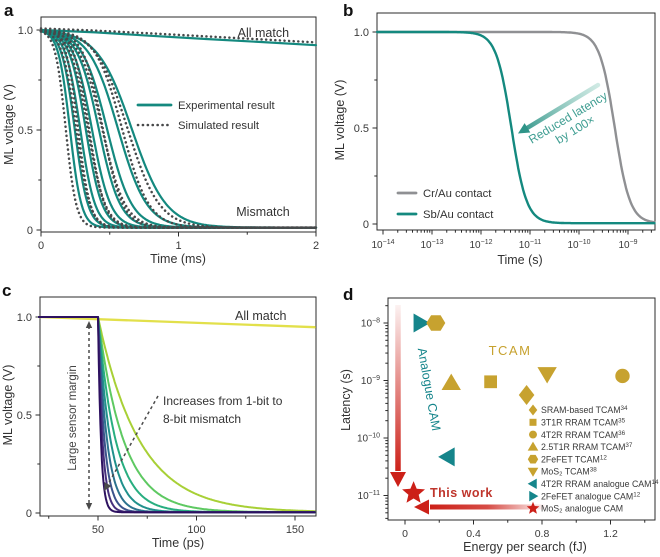  I want to click on label: Analogue CAM, so click(429, 389).